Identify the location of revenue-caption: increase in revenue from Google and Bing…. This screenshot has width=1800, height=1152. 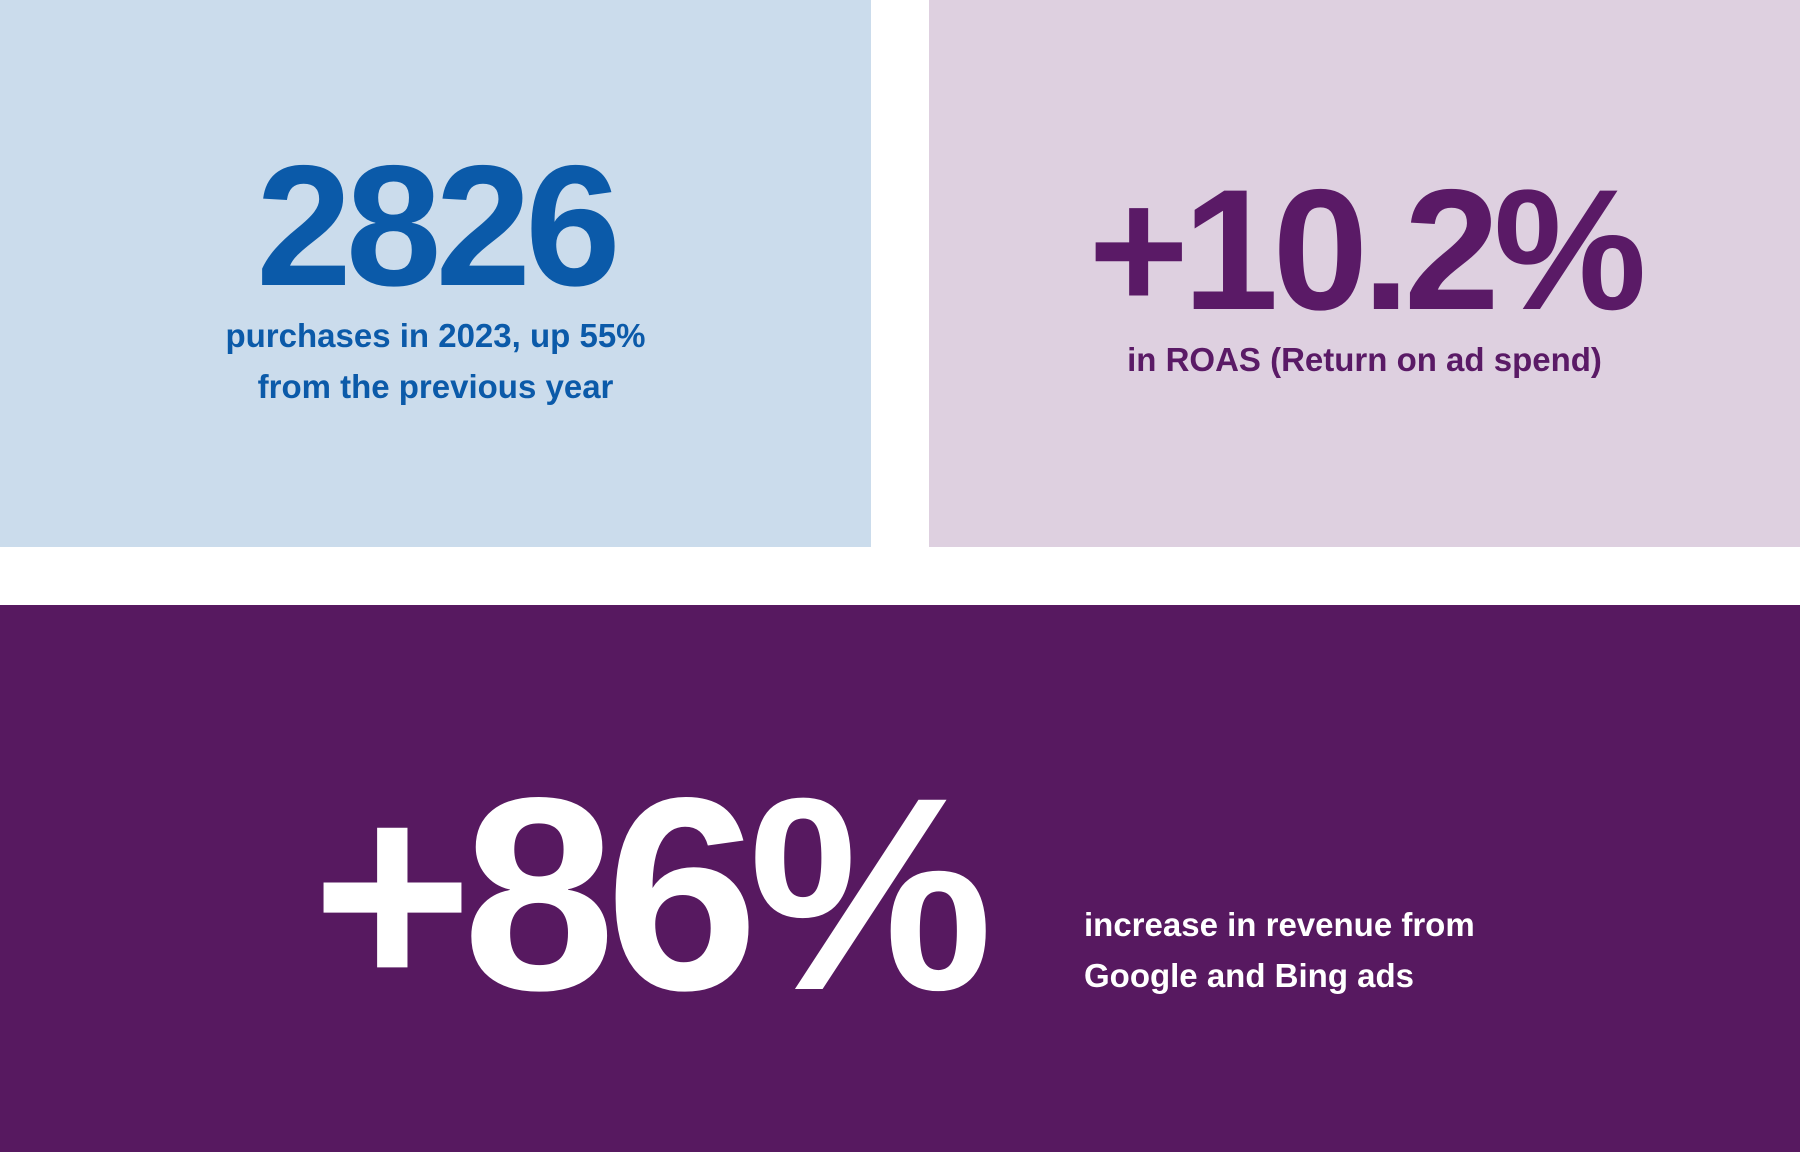
(1279, 950).